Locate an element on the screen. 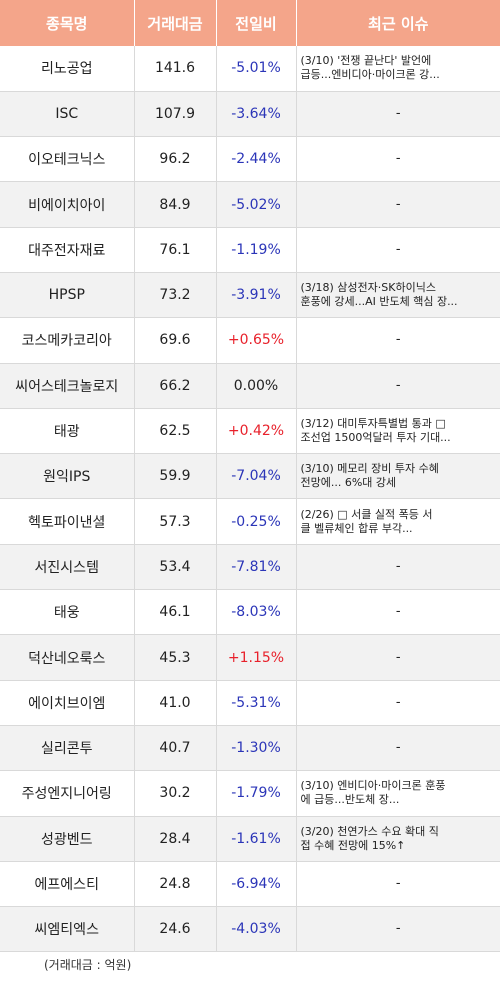 The image size is (500, 990). stock-name: 이오테크닉스 is located at coordinates (67, 159).